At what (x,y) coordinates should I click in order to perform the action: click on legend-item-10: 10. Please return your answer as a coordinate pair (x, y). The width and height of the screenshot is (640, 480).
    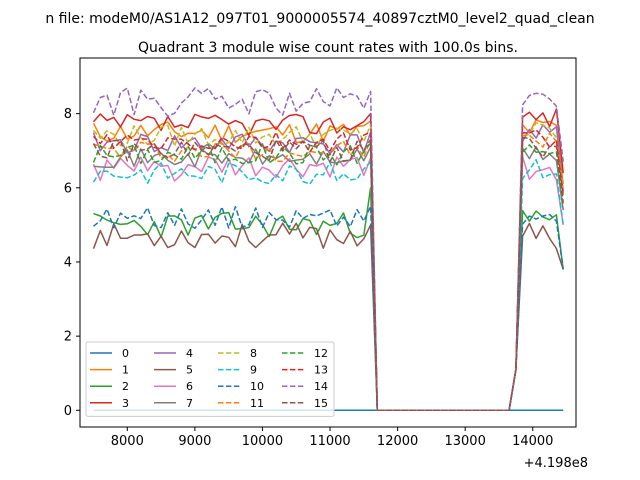
    Looking at the image, I should click on (241, 386).